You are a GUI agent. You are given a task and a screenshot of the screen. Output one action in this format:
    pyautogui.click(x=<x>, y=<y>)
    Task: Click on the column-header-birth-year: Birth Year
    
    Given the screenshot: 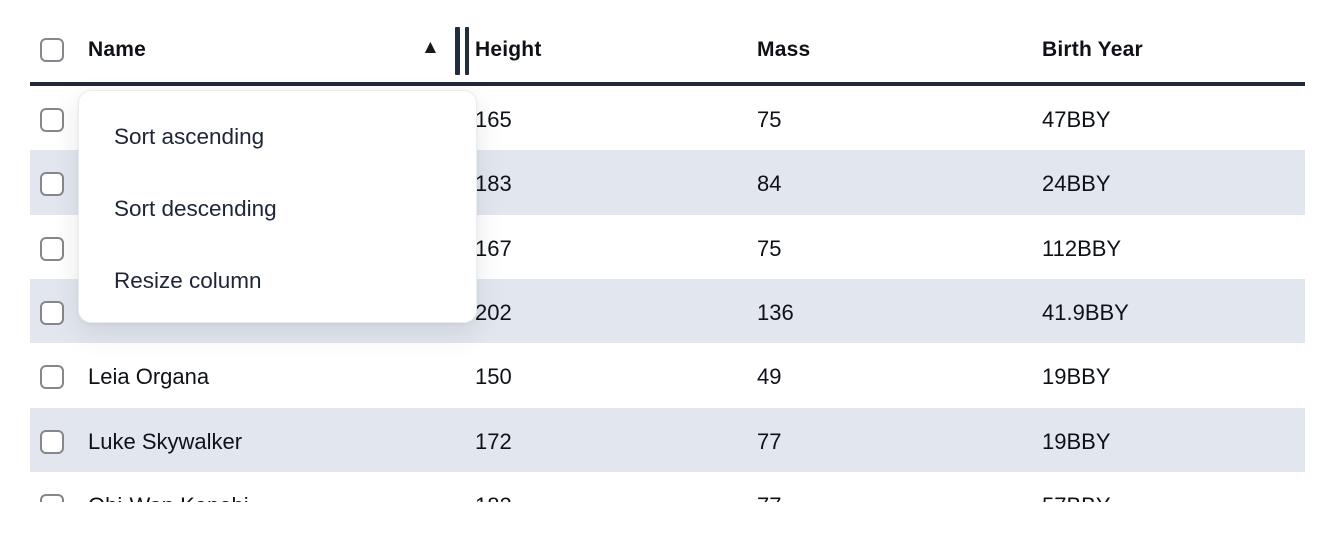 What is the action you would take?
    pyautogui.click(x=1092, y=49)
    